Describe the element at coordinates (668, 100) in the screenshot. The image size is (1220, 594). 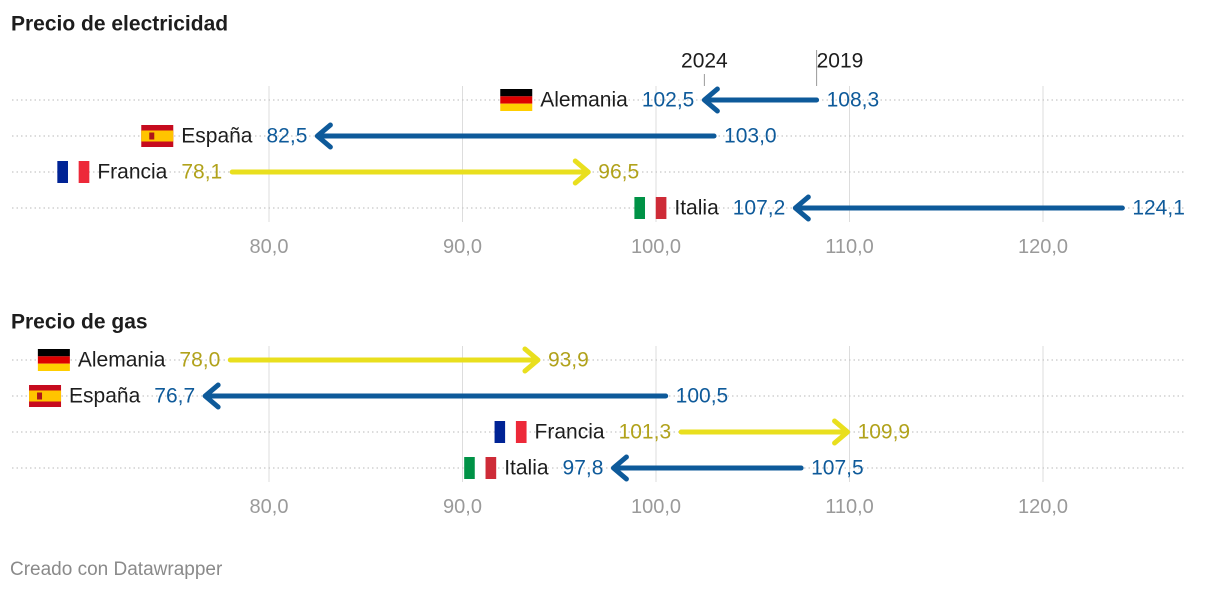
I see `end-value-label: 102,5` at that location.